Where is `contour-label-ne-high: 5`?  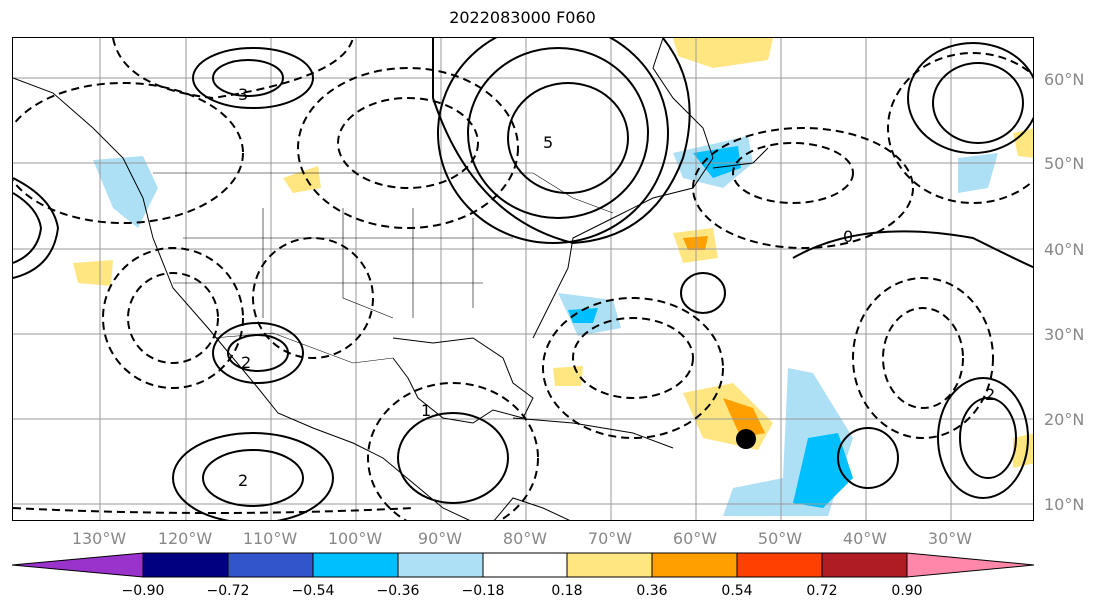
contour-label-ne-high: 5 is located at coordinates (548, 142).